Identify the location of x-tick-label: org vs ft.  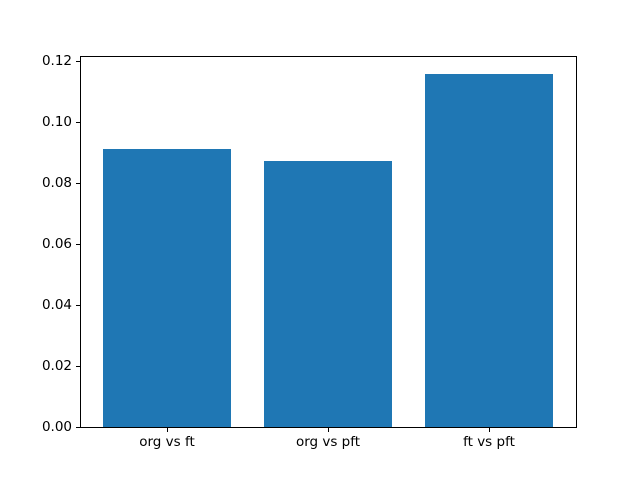
(167, 442).